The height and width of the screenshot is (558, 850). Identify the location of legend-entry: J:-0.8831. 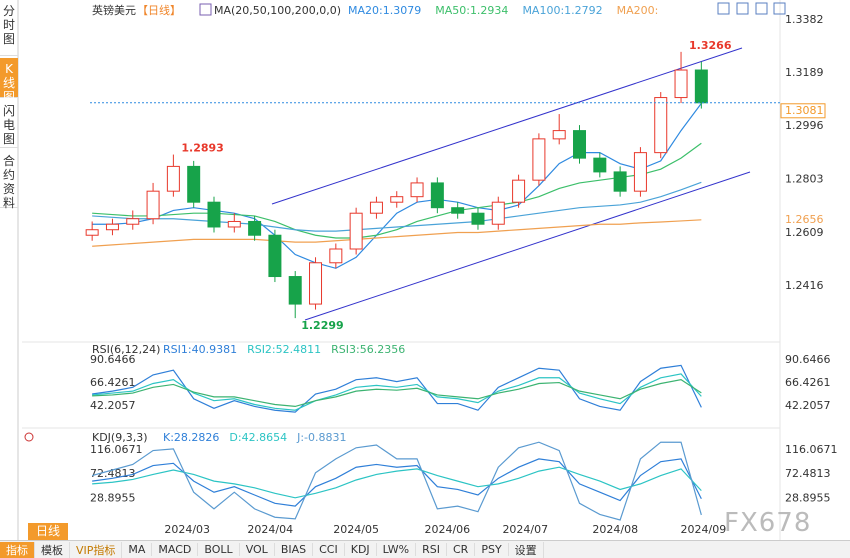
(321, 437).